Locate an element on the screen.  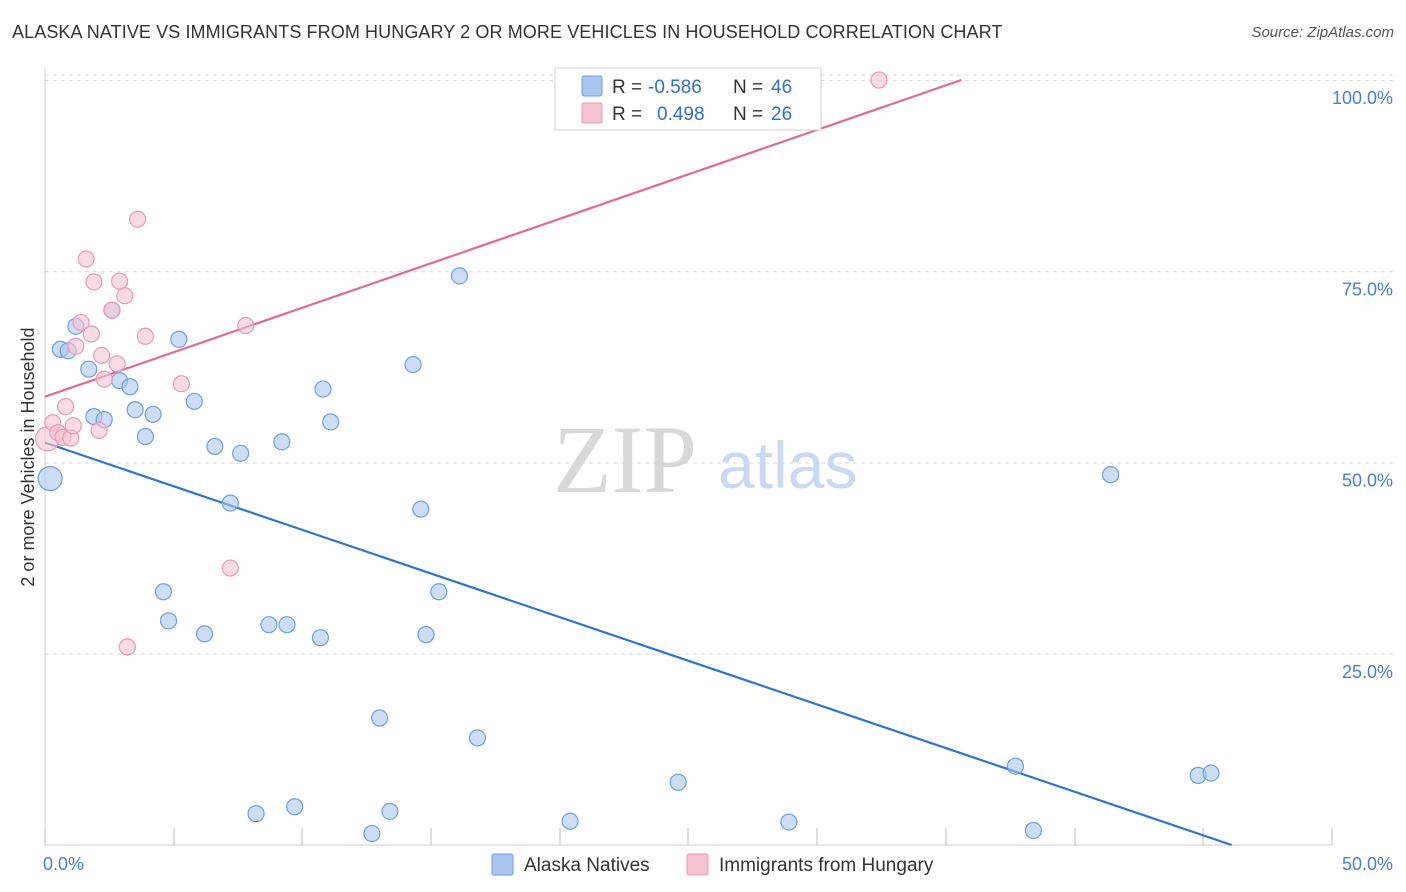
legend-swatch-immigrants-from-hungary is located at coordinates (592, 113).